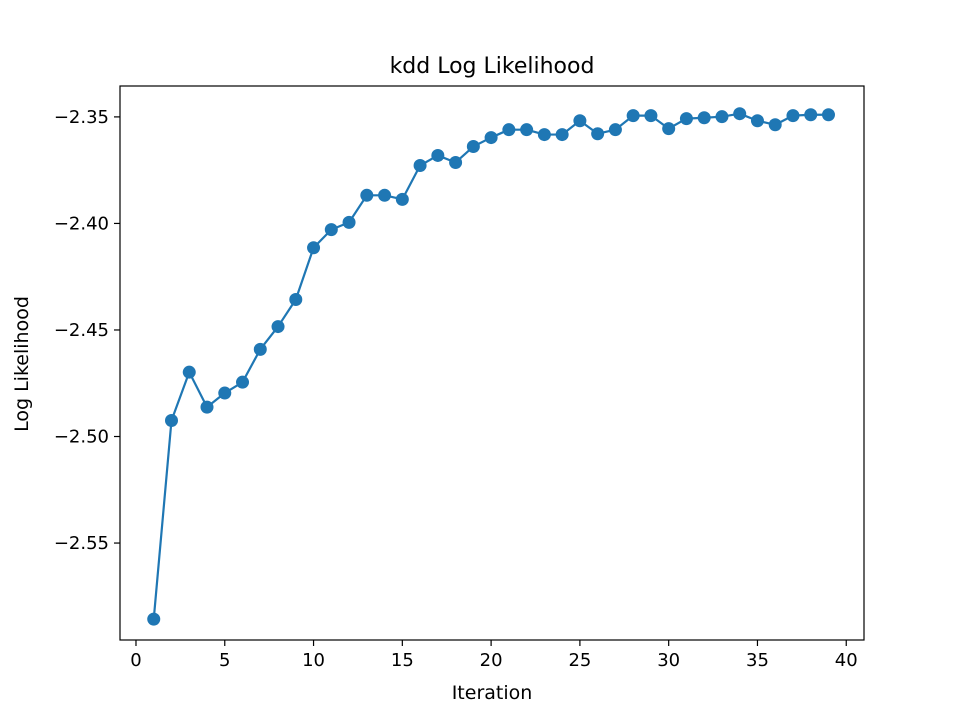 The image size is (960, 724). I want to click on x-tick-label: 25, so click(579, 660).